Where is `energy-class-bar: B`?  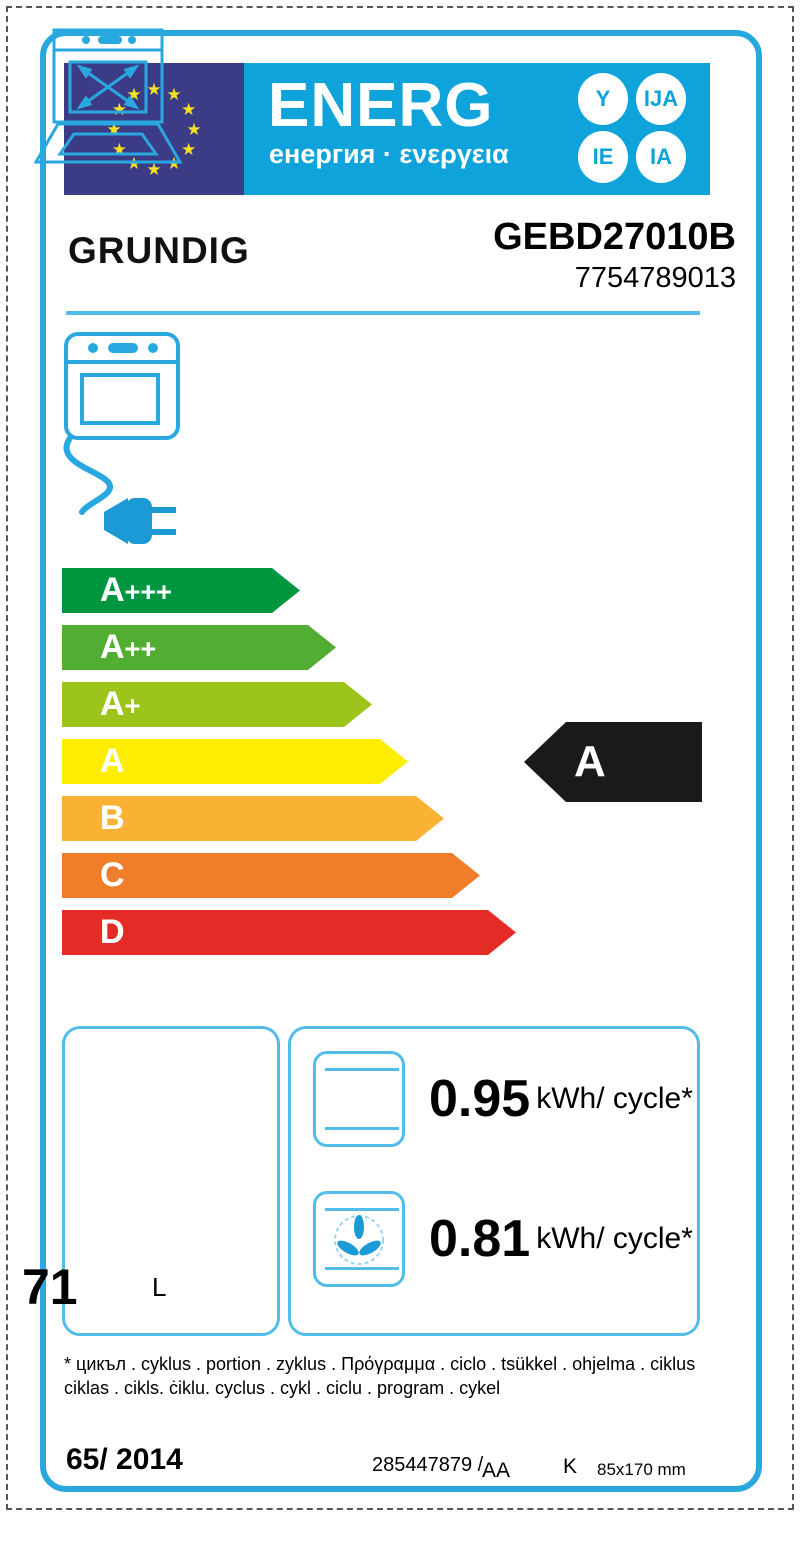
energy-class-bar: B is located at coordinates (253, 818).